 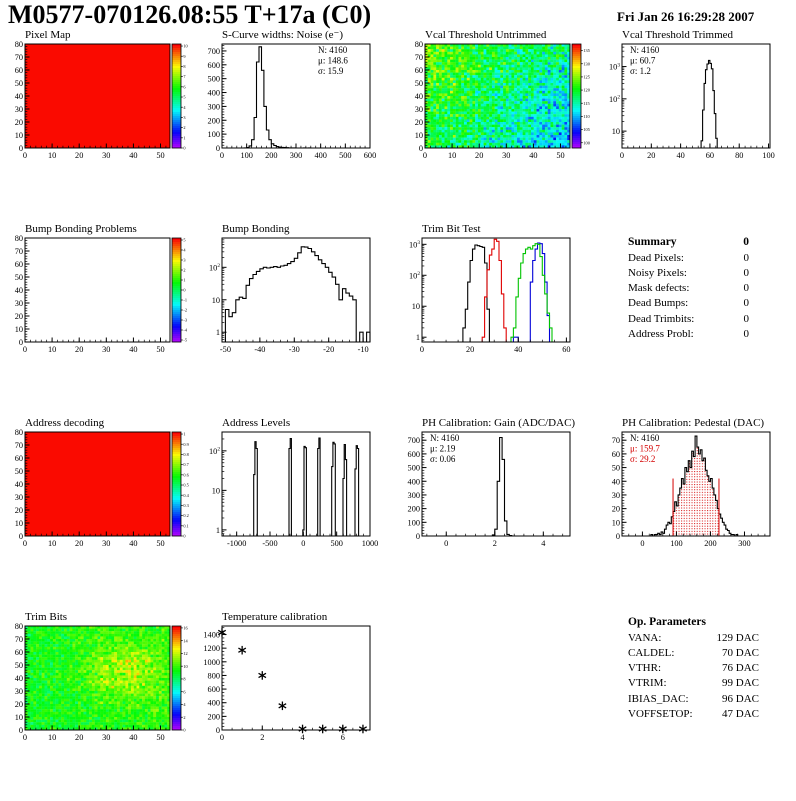 I want to click on svg-text: -1, so click(x=185, y=300).